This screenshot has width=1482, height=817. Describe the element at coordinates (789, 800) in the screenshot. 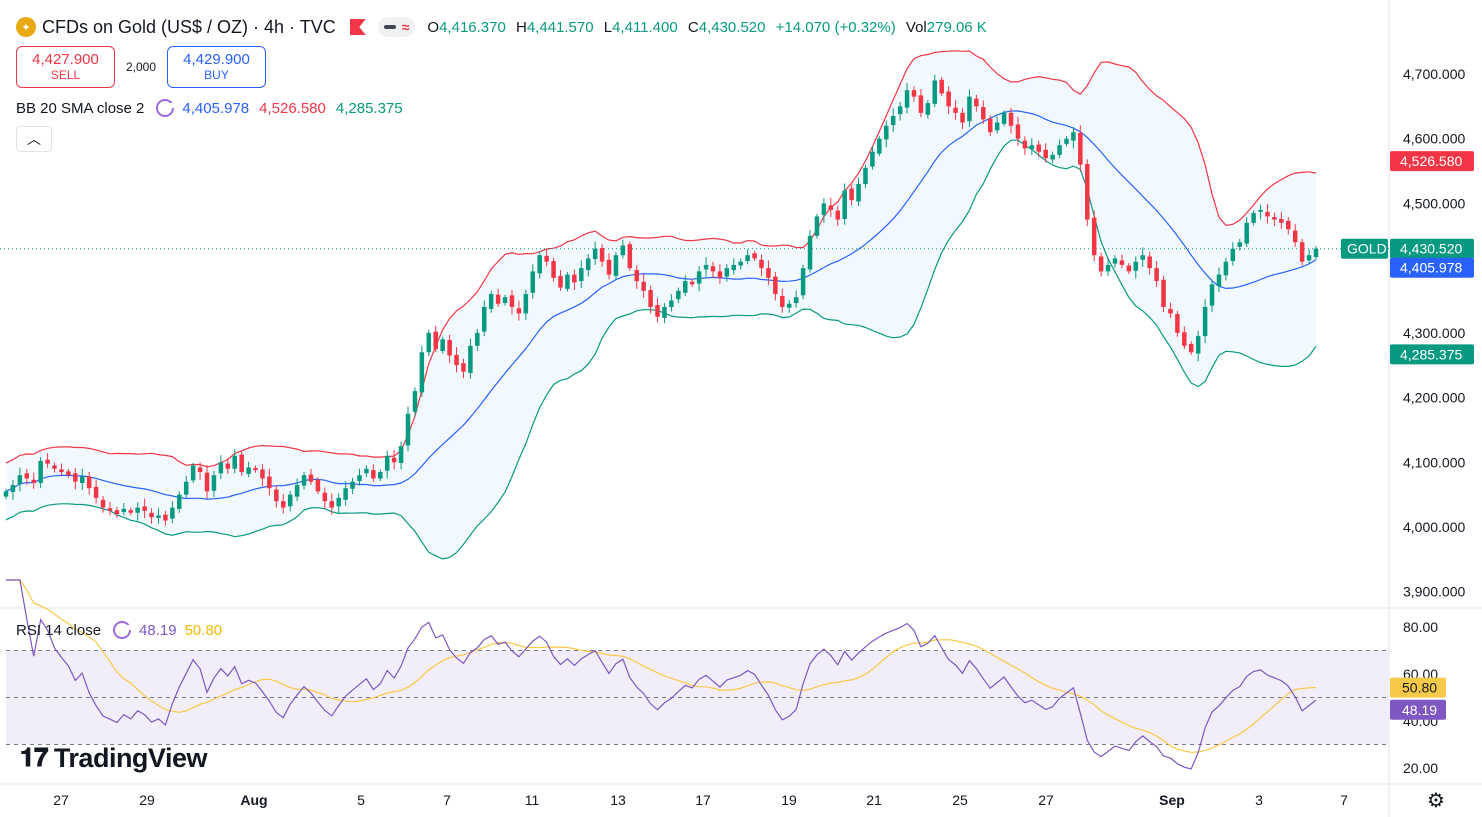

I see `time-tick-label: 19` at that location.